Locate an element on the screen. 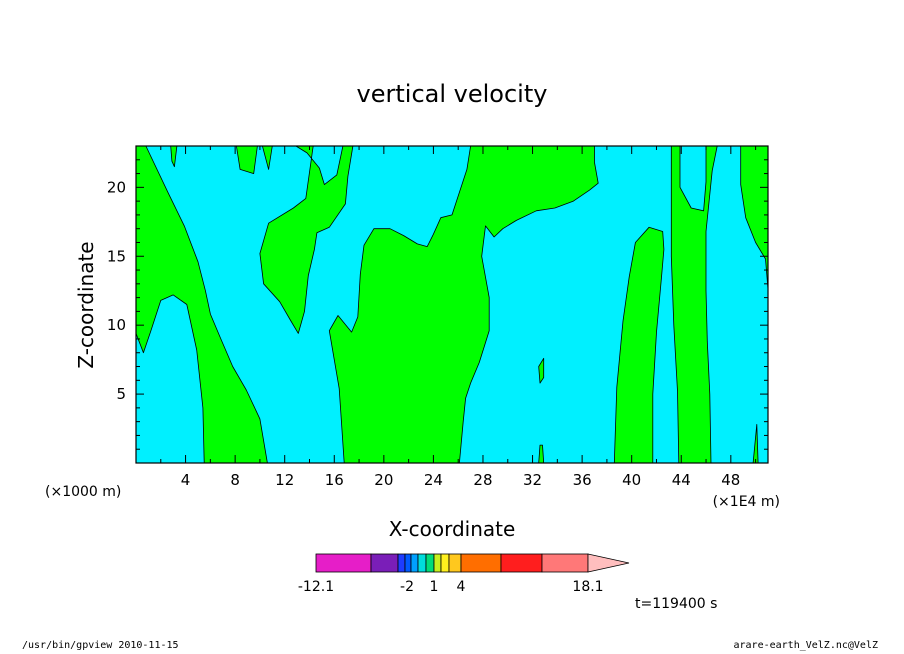 Image resolution: width=904 pixels, height=654 pixels. y-tick-label-10: 10 is located at coordinates (116, 325).